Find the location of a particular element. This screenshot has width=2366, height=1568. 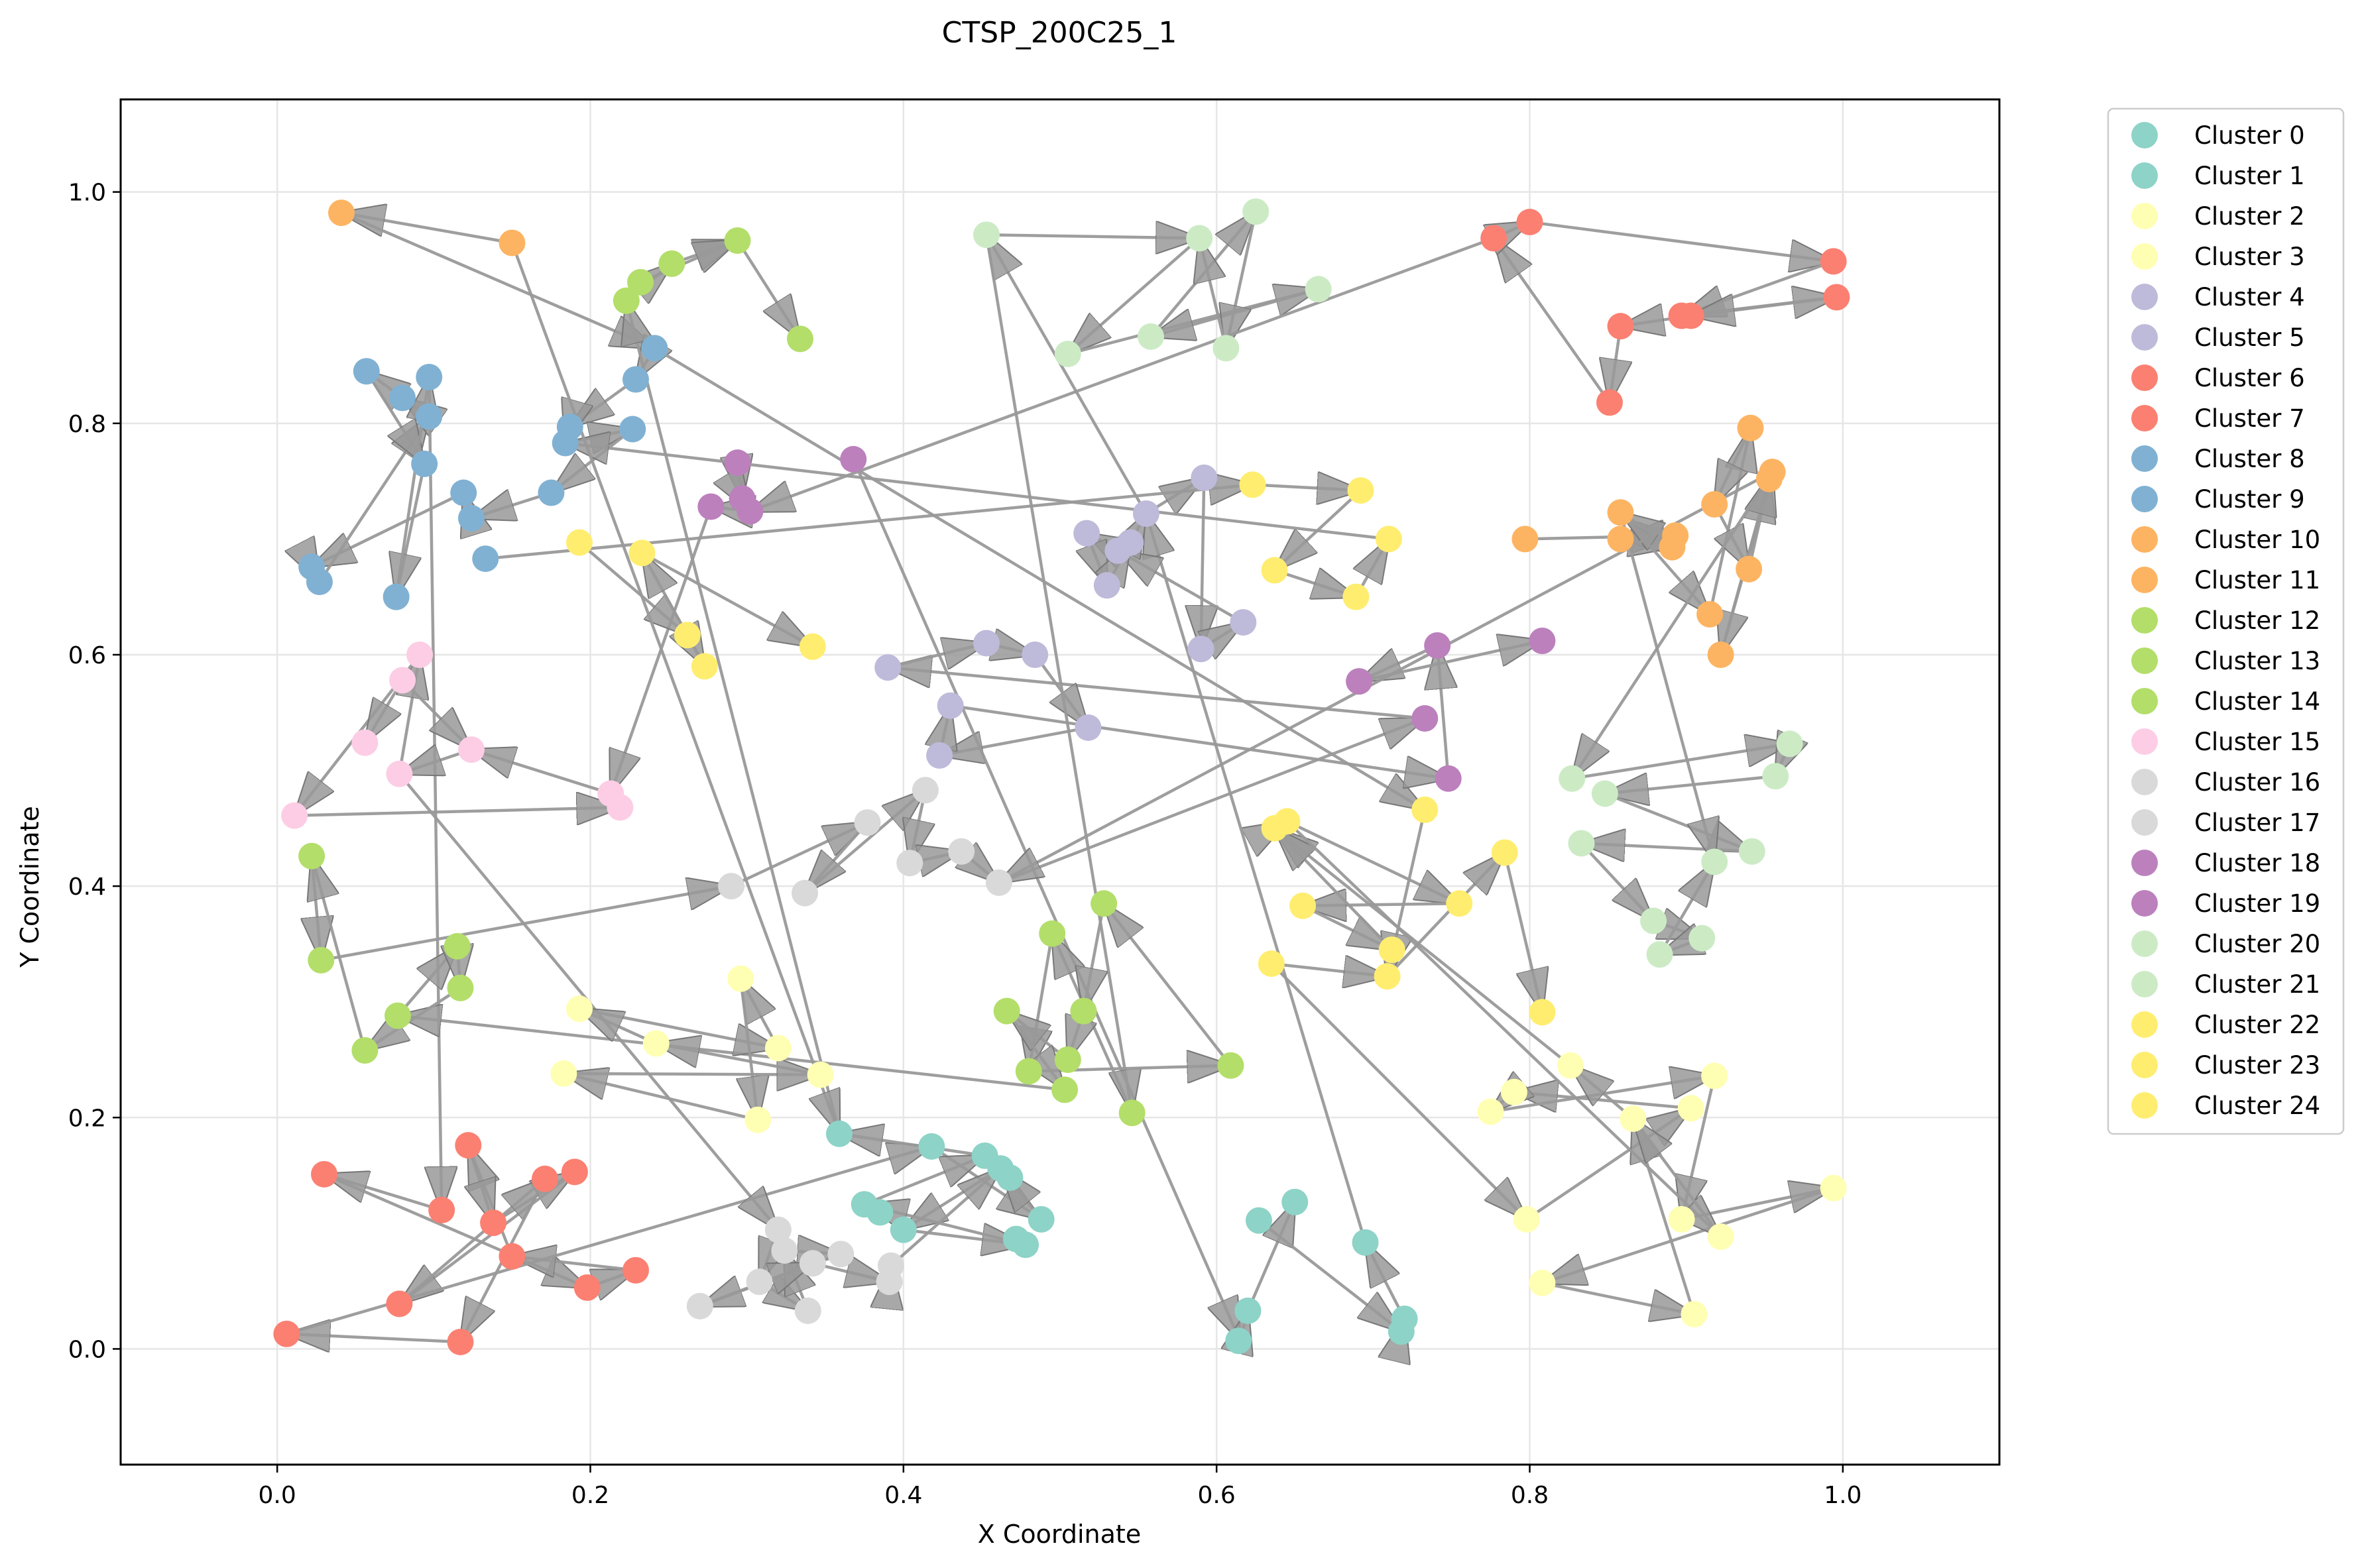

legend-label: Cluster 14 is located at coordinates (2257, 702).